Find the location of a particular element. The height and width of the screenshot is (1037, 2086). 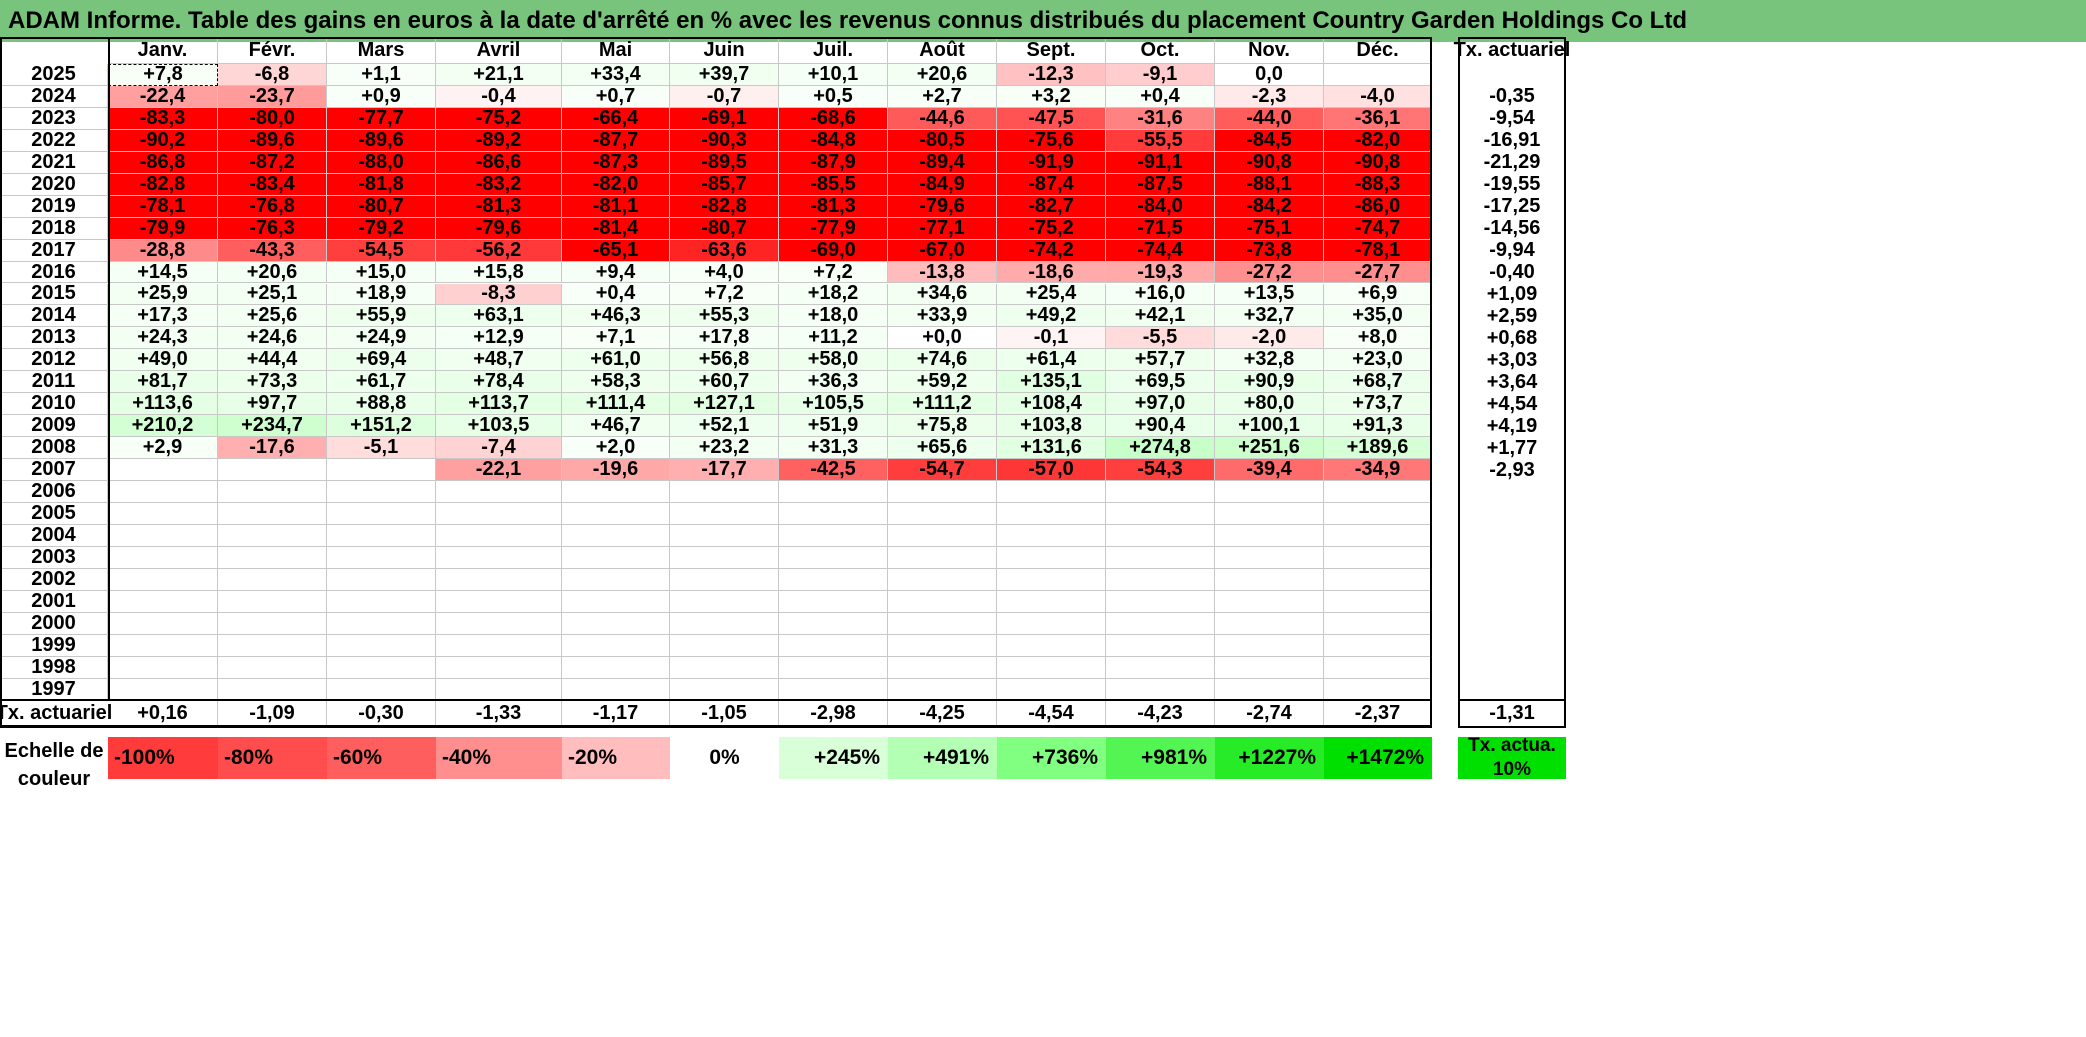

table-cell: +11,2 is located at coordinates (833, 338).